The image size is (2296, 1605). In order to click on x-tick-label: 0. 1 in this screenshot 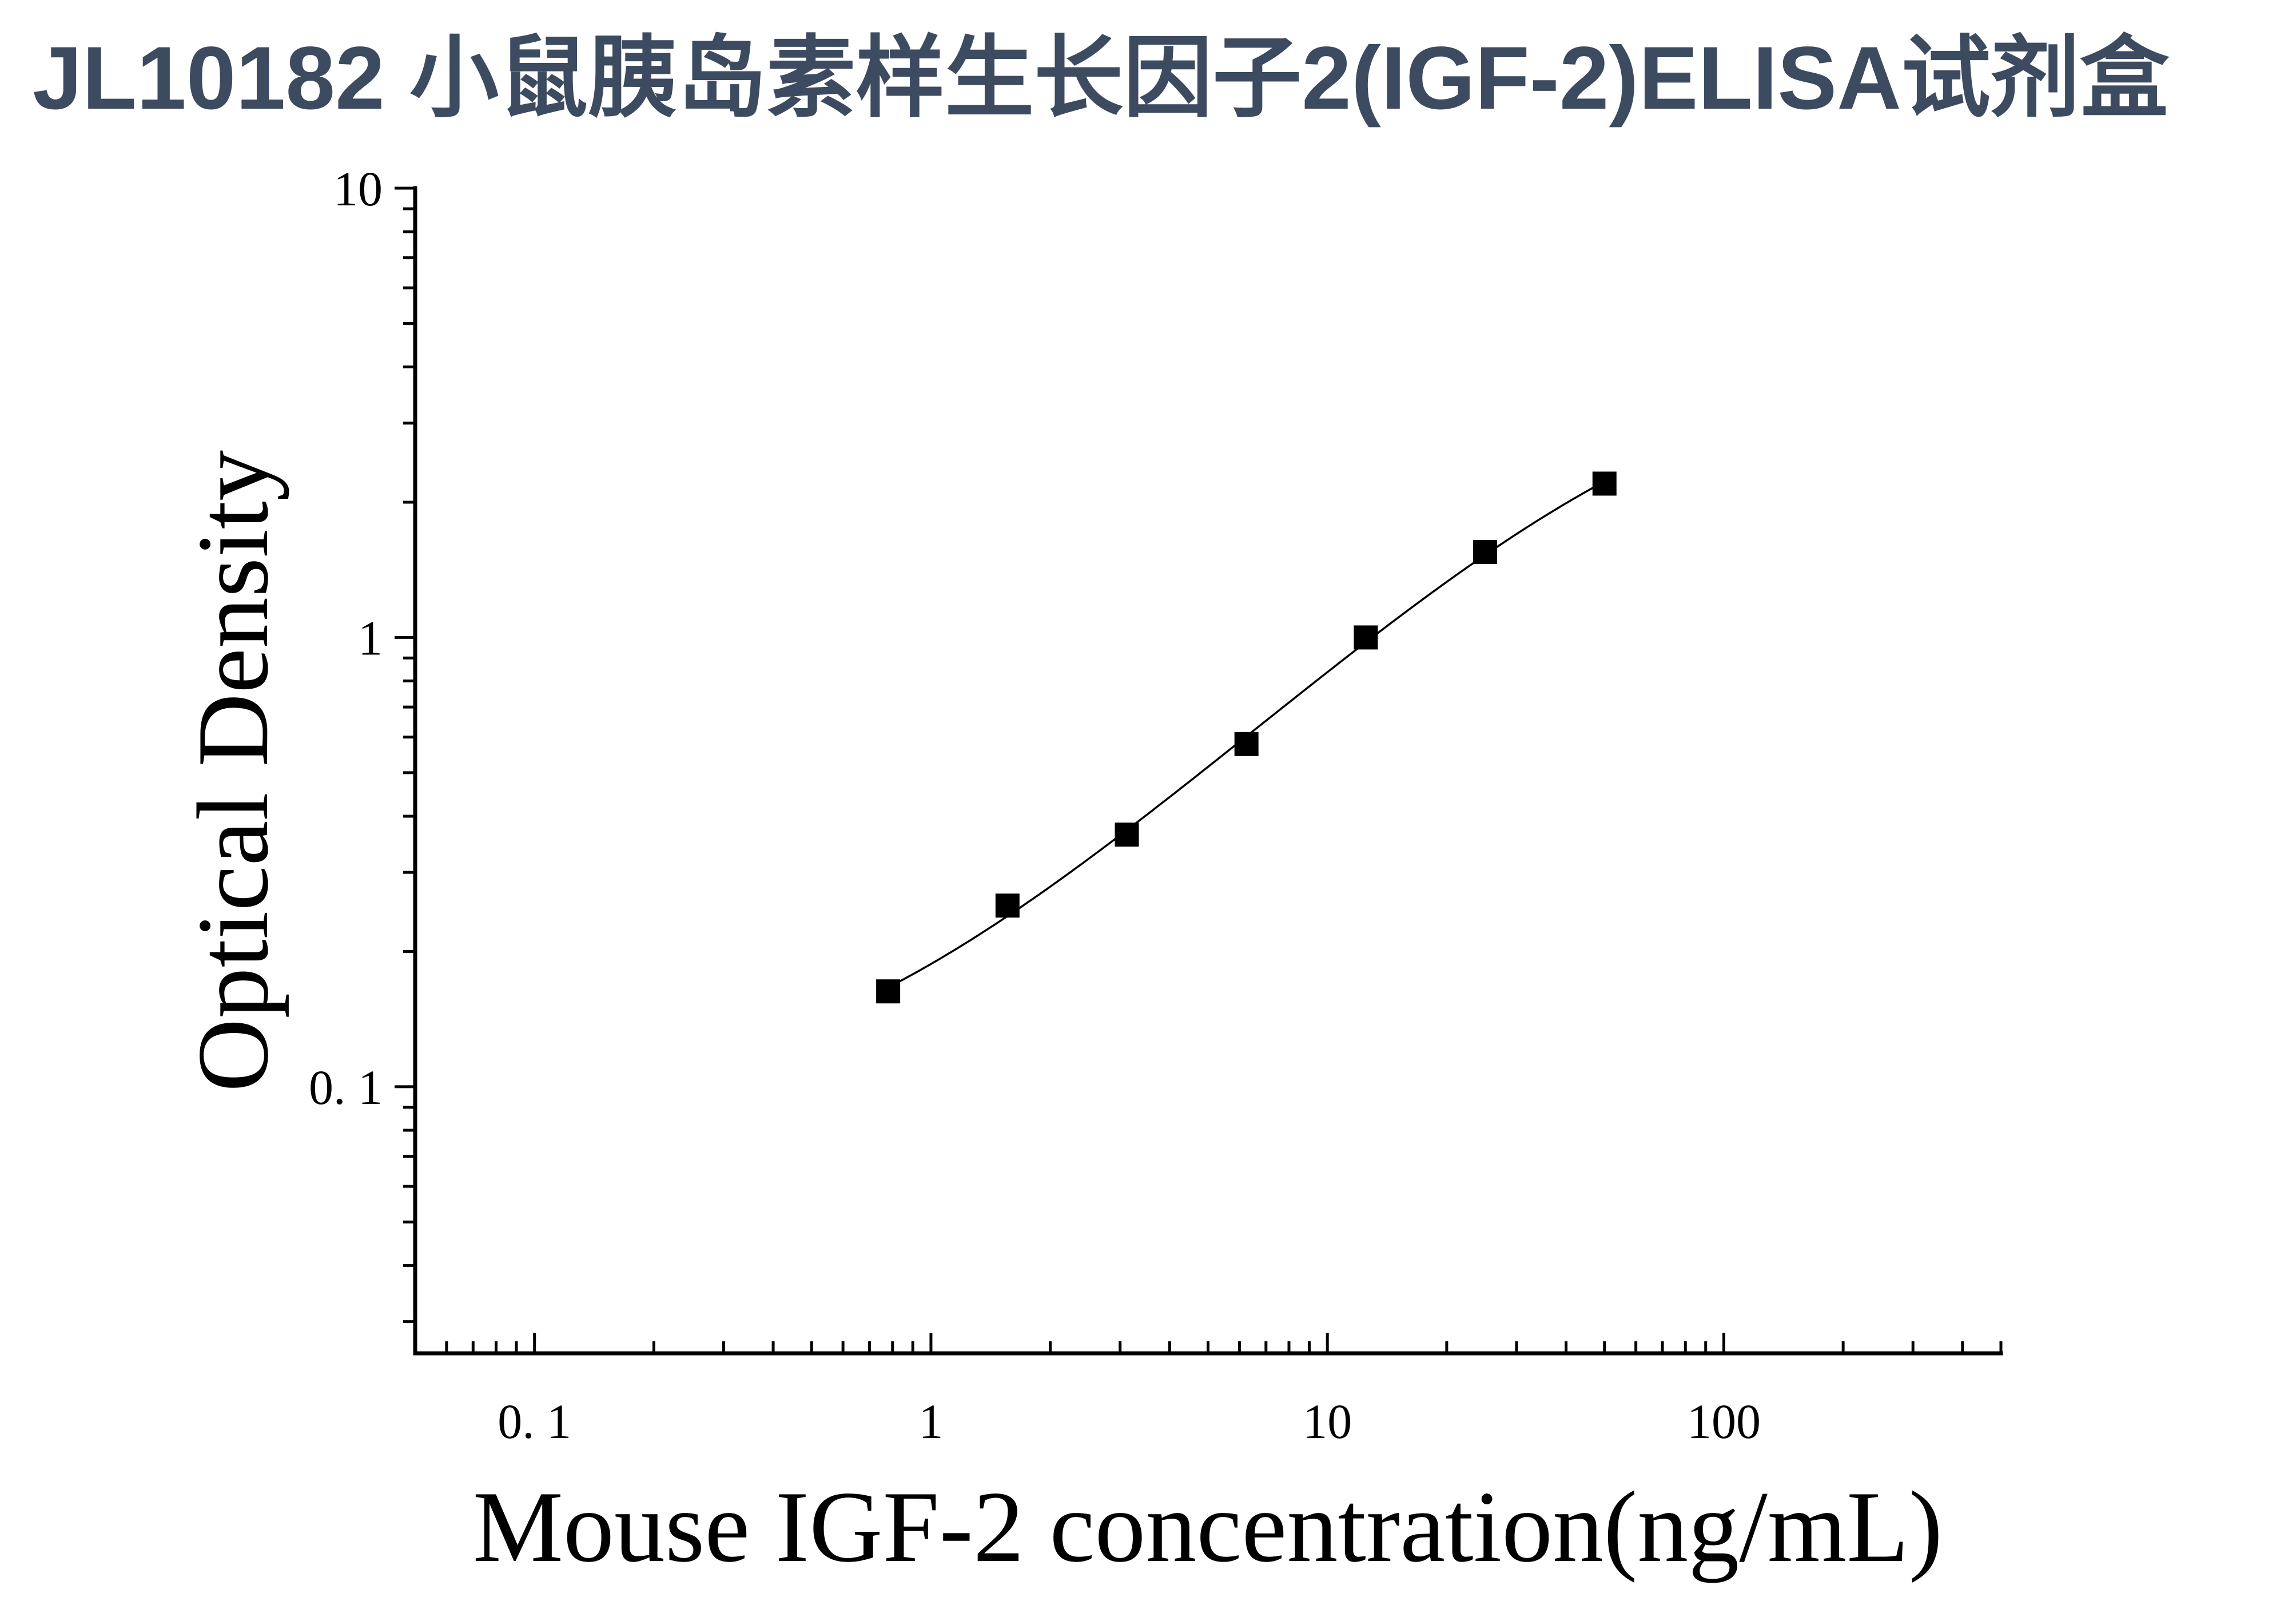, I will do `click(534, 1421)`.